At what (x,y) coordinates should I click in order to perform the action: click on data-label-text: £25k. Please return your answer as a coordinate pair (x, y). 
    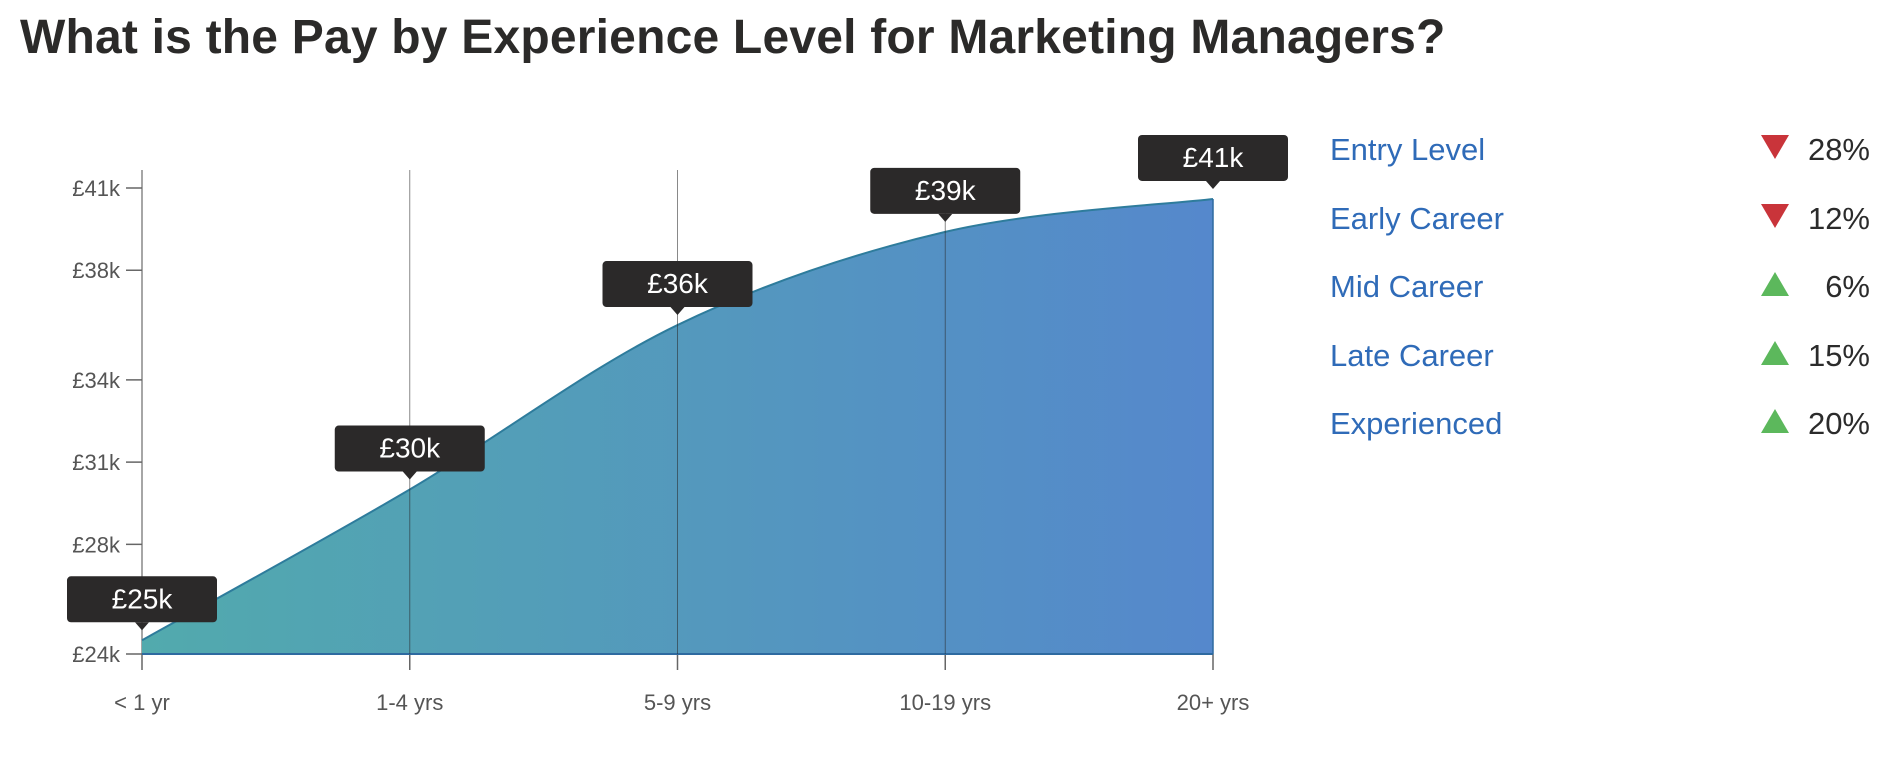
    Looking at the image, I should click on (143, 598).